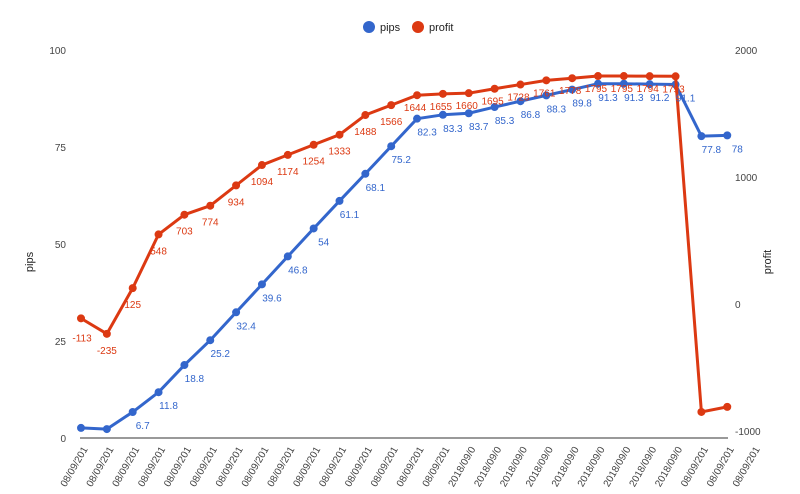 This screenshot has height=494, width=800. I want to click on profit-data-label: 125, so click(132, 305).